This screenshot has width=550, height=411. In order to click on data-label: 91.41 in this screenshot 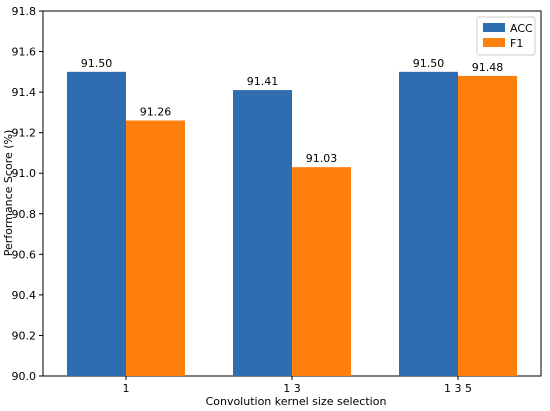, I will do `click(263, 81)`.